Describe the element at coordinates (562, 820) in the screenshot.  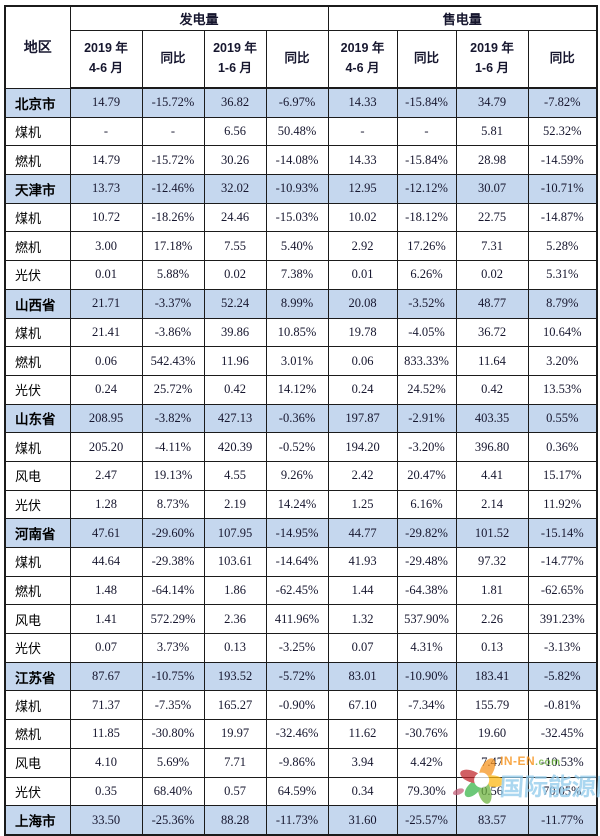
I see `value-cell: -11.77%` at that location.